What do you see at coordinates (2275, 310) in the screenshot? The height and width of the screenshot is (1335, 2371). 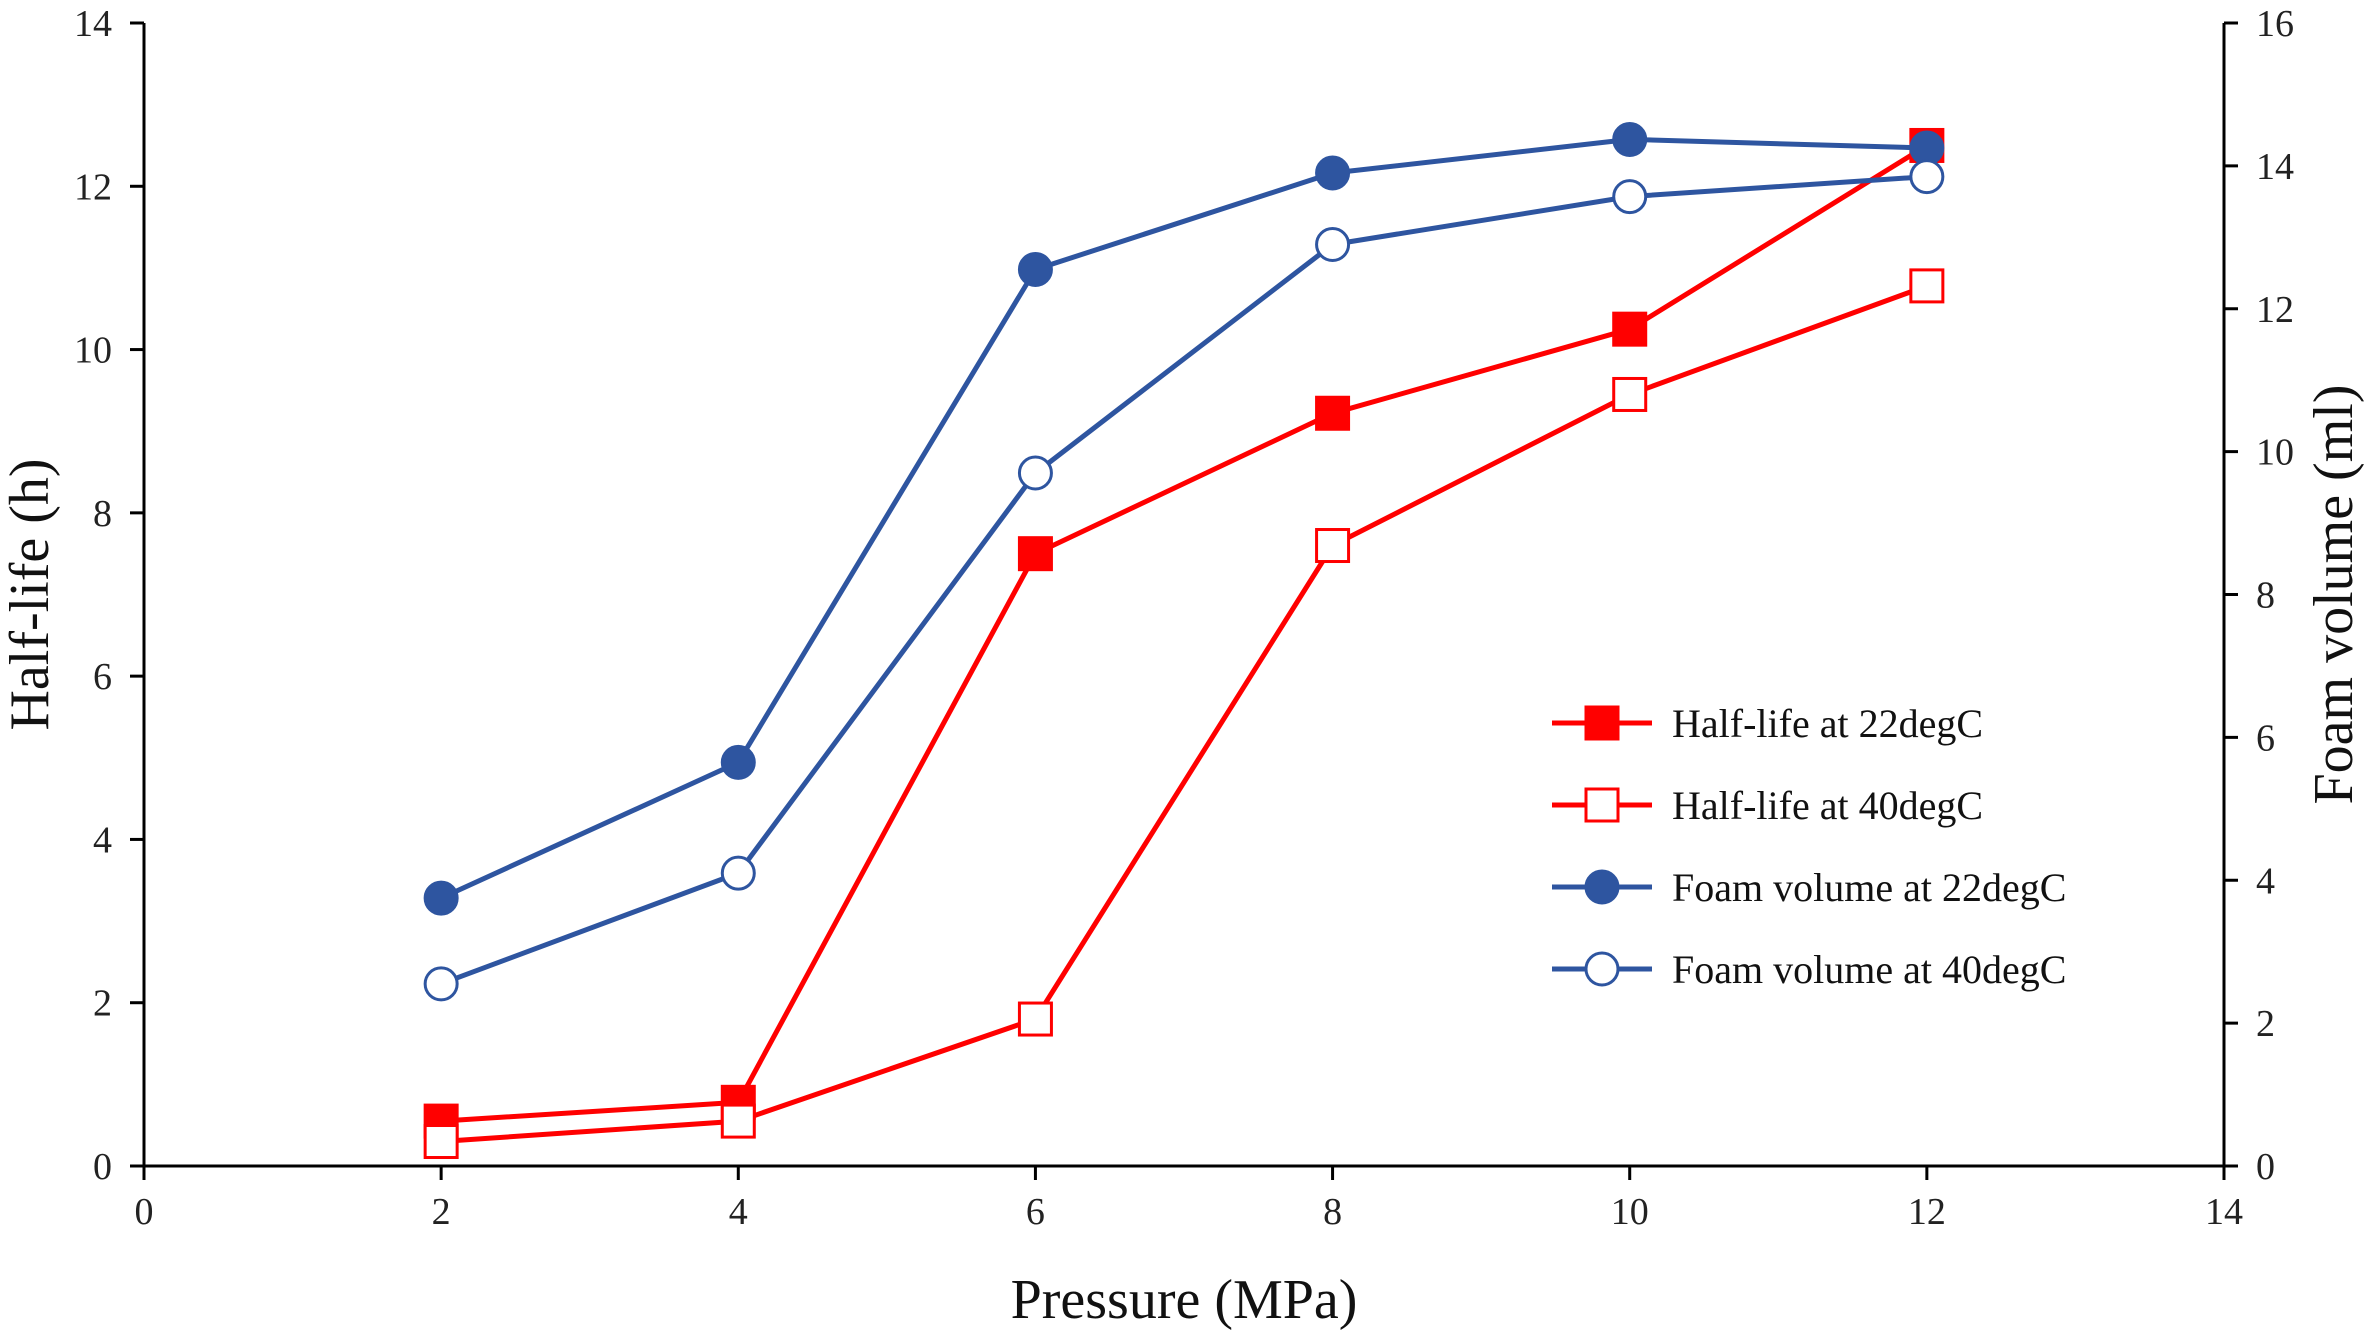 I see `y-right-tick-label: 12` at bounding box center [2275, 310].